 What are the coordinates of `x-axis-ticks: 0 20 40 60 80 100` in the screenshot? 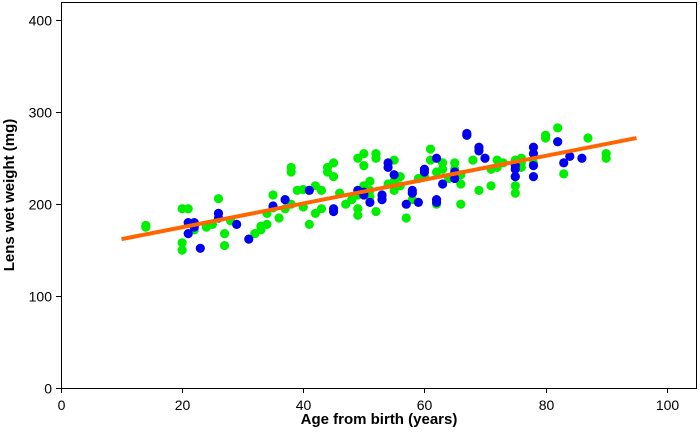 It's located at (369, 400).